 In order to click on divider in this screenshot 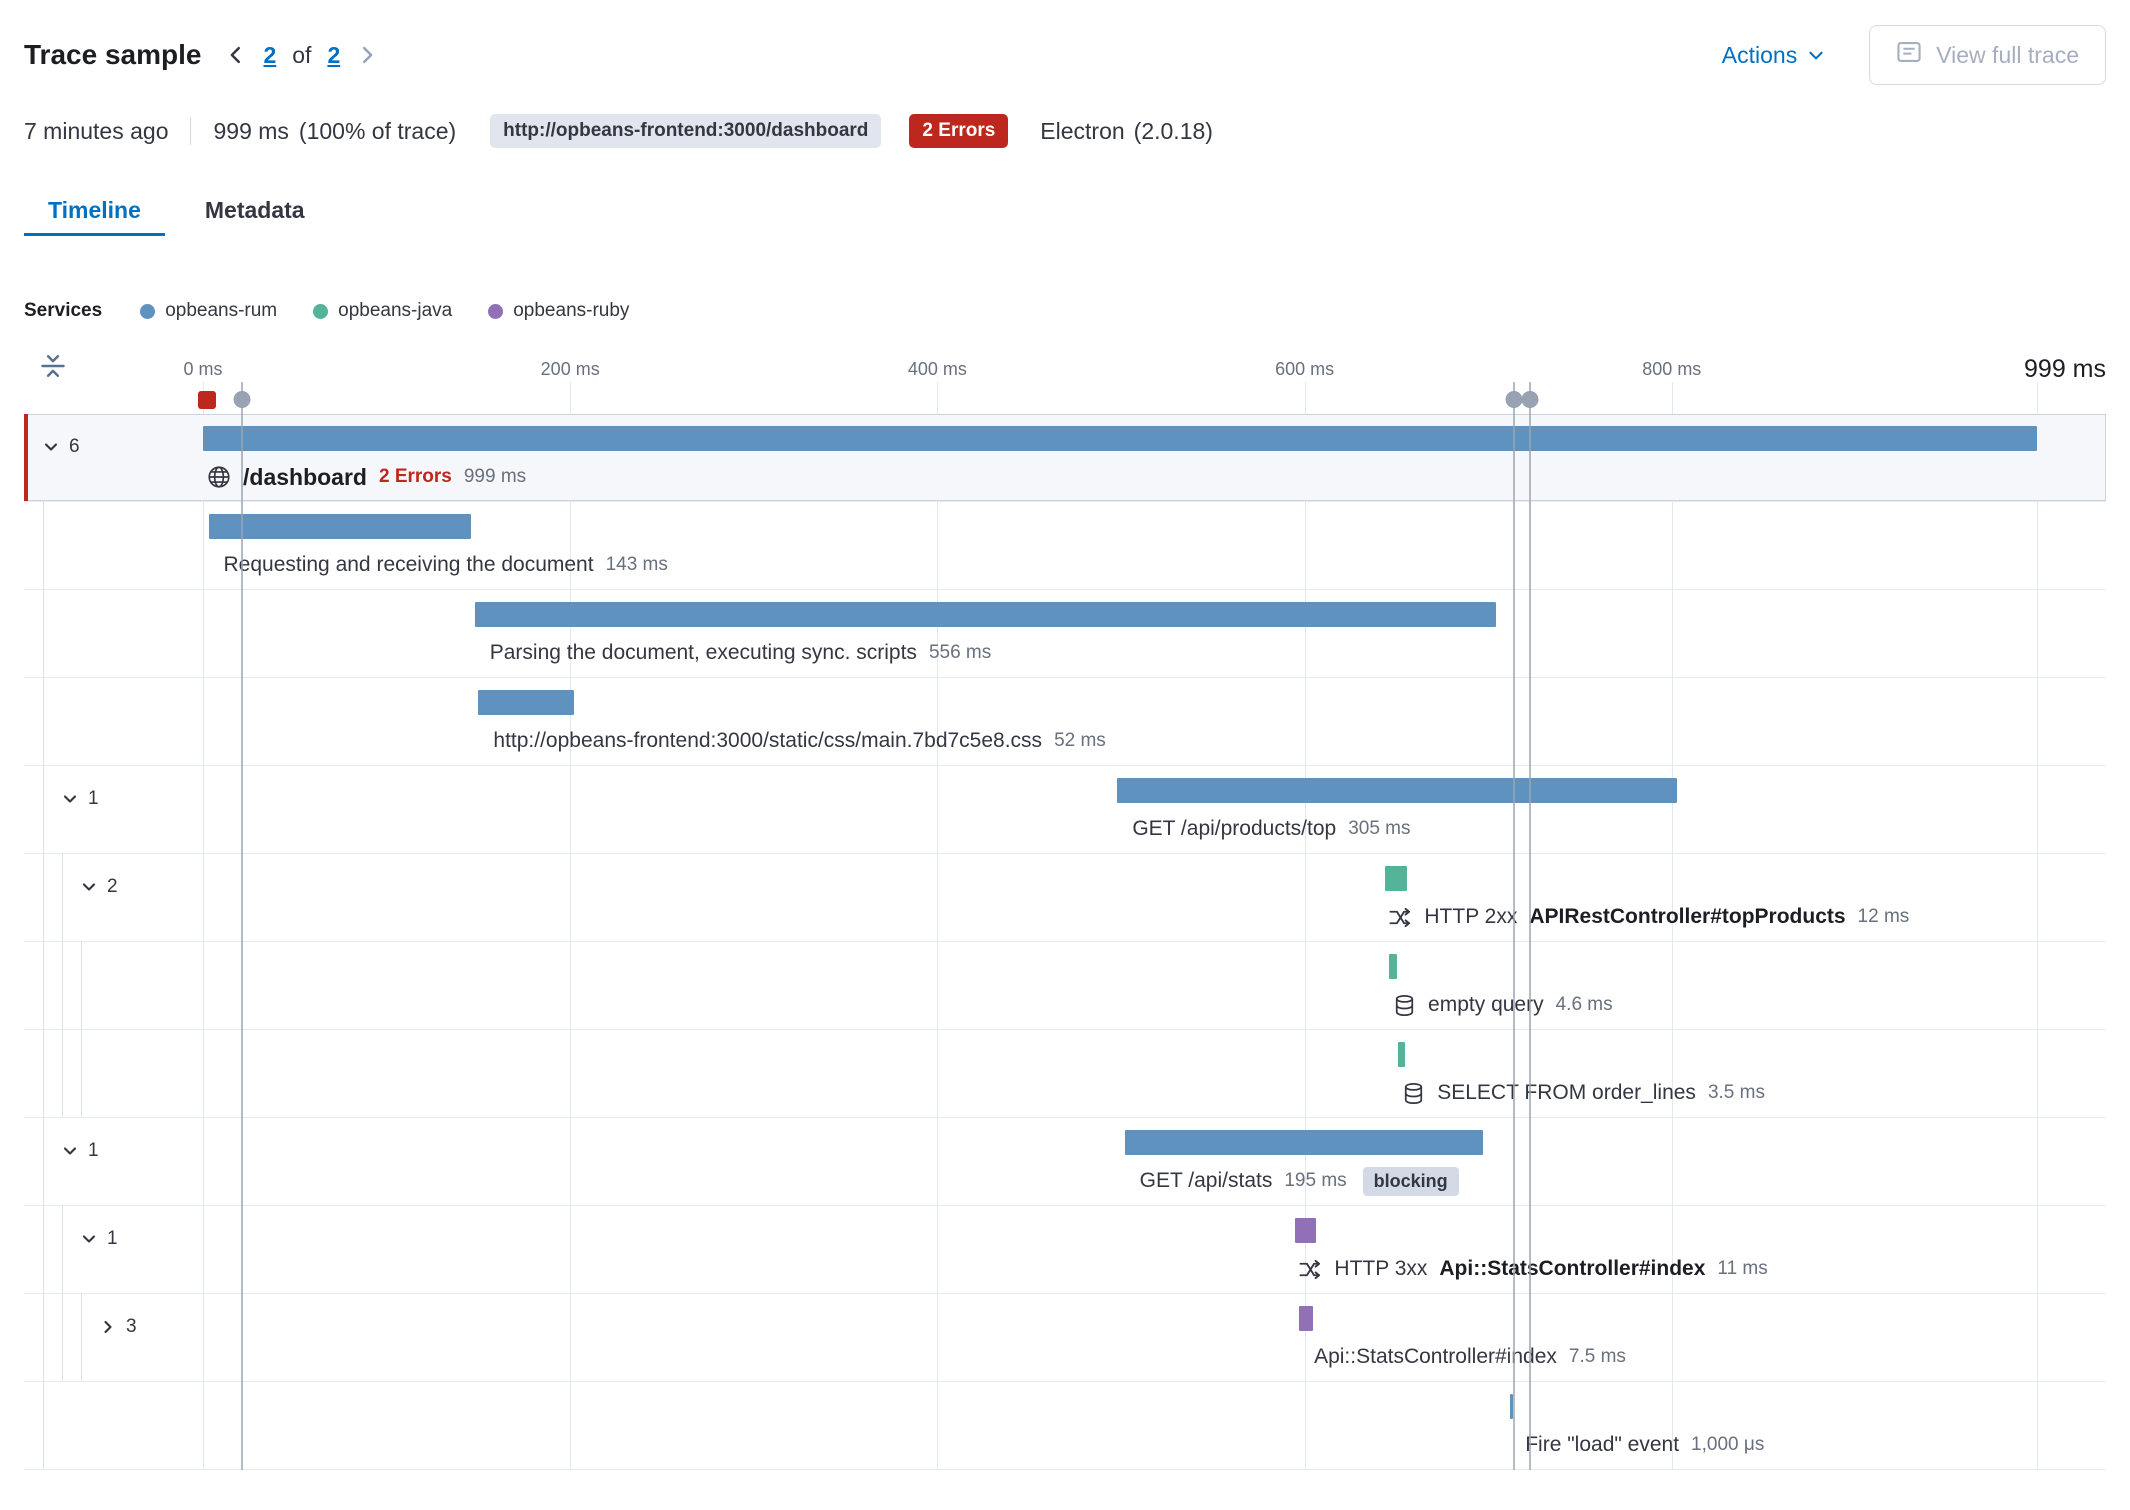, I will do `click(191, 131)`.